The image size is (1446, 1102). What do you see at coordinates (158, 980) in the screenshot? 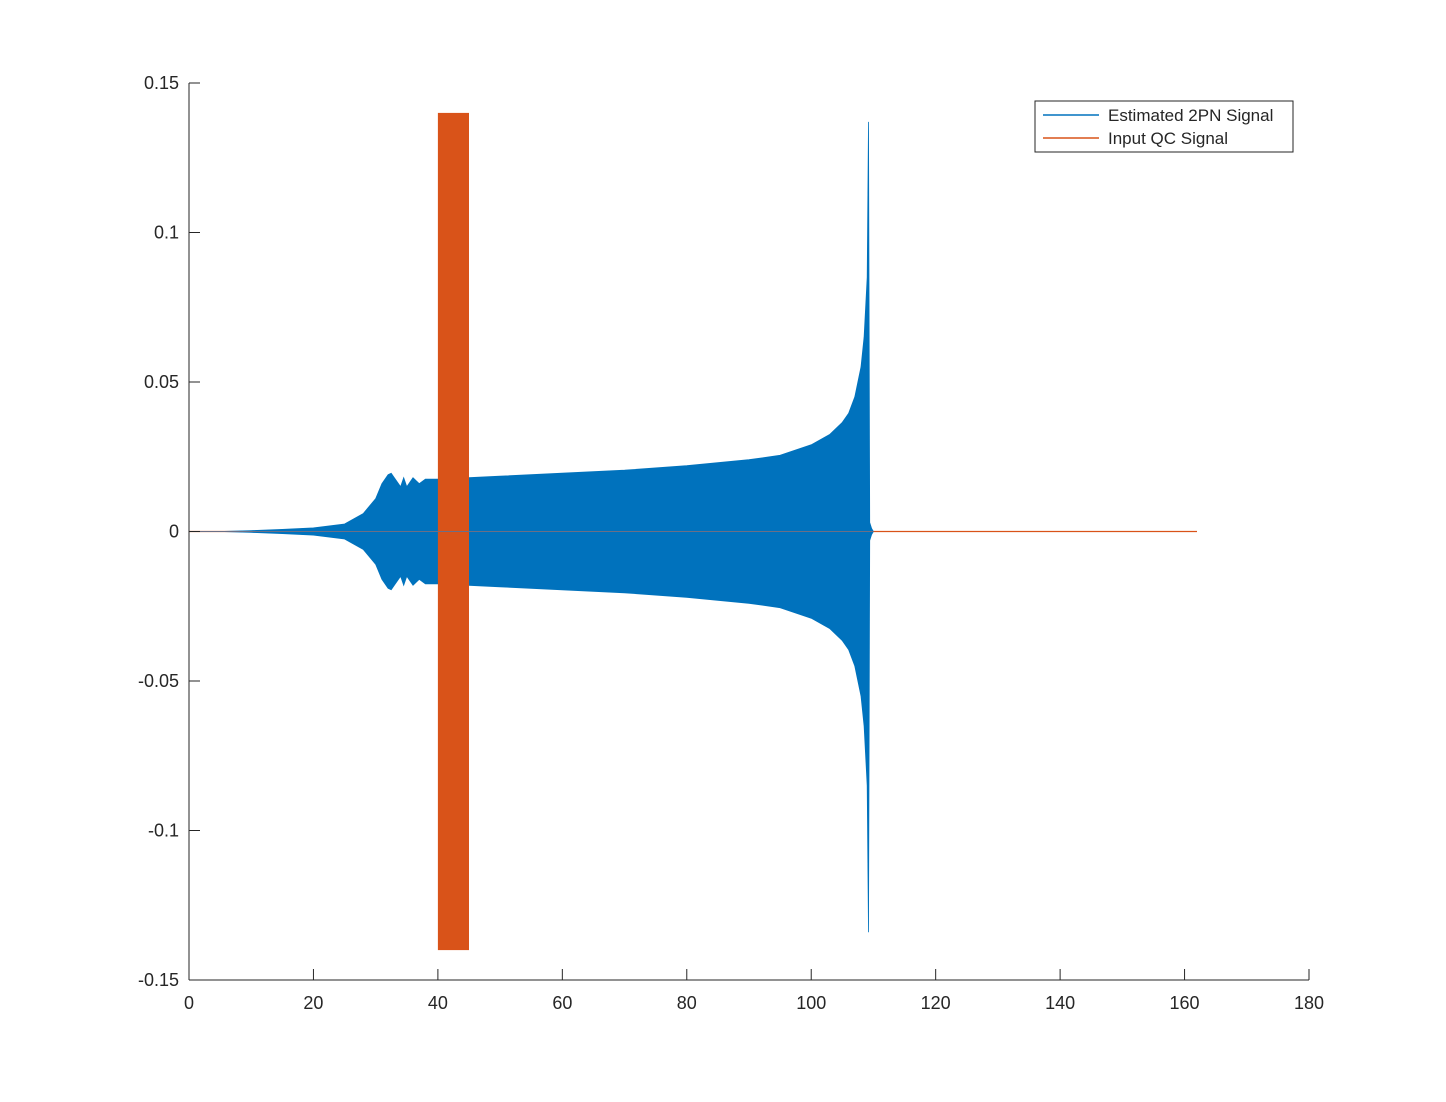
I see `y-tick-label: -0.15` at bounding box center [158, 980].